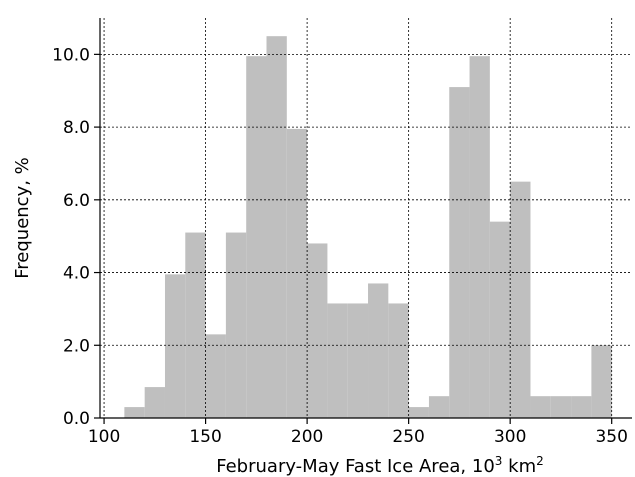 The width and height of the screenshot is (635, 477). I want to click on x-tick-label-3: 250, so click(408, 437).